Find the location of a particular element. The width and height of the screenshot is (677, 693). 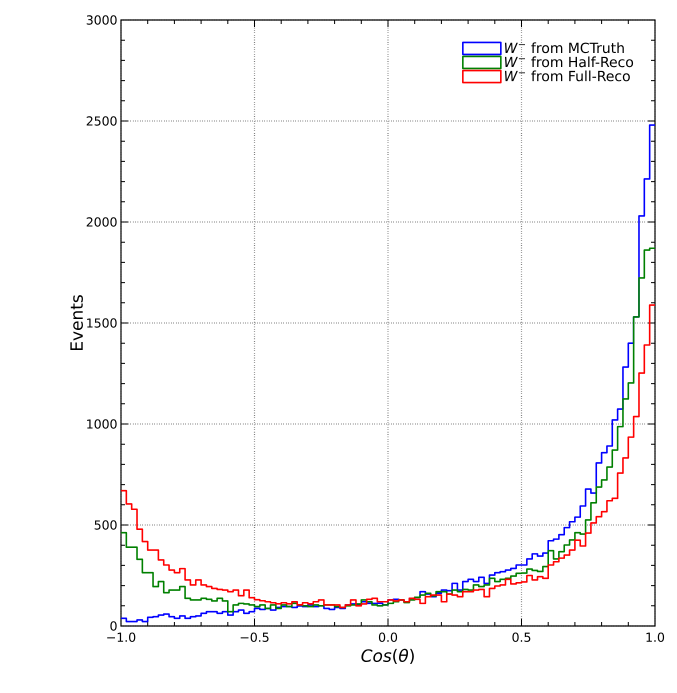

y-tick-label: 1500 is located at coordinates (102, 323).